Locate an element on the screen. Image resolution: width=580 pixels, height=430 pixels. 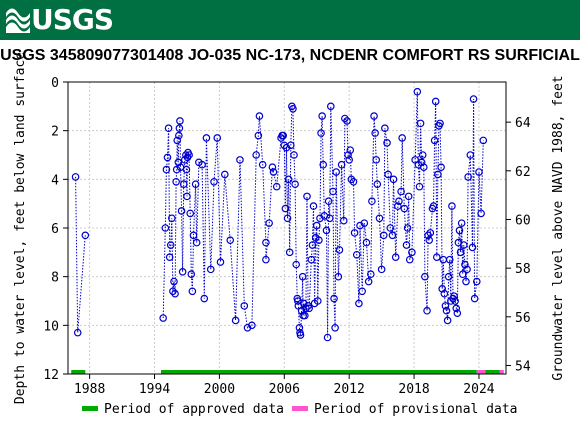
usgs-logo-icon is located at coordinates (18, 20).